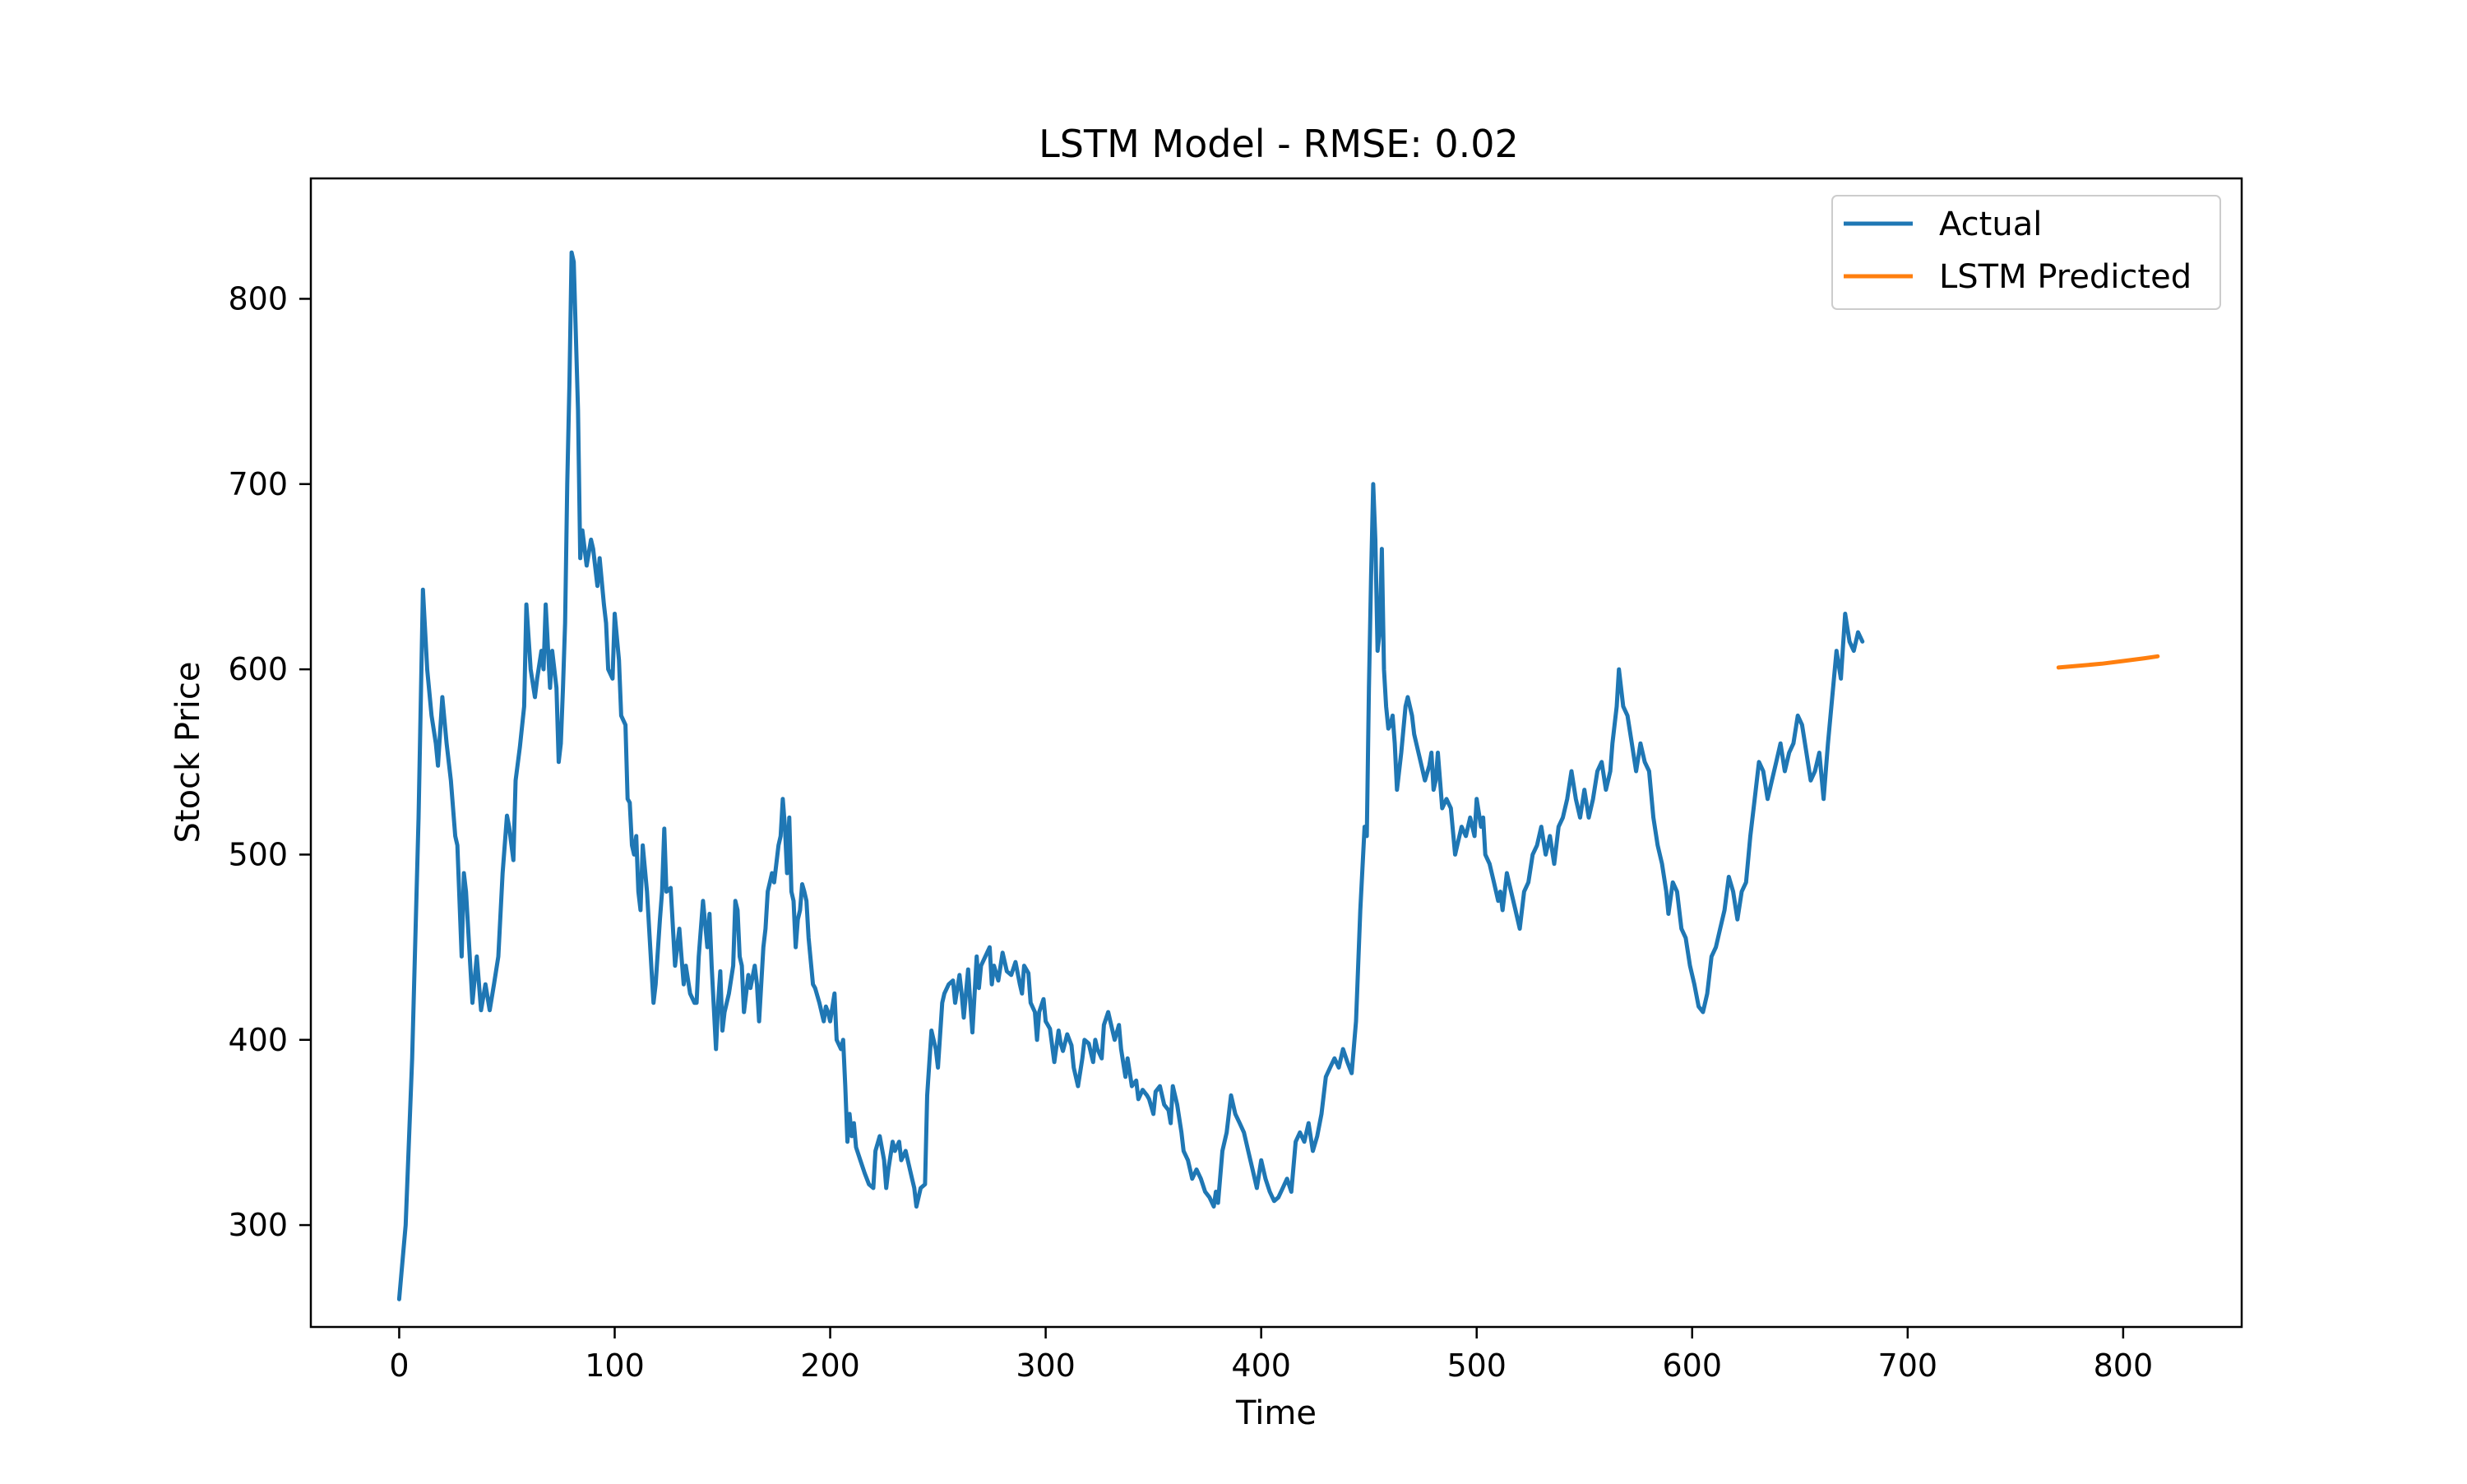 The width and height of the screenshot is (2467, 1484). What do you see at coordinates (258, 669) in the screenshot?
I see `y-tick-label: 600` at bounding box center [258, 669].